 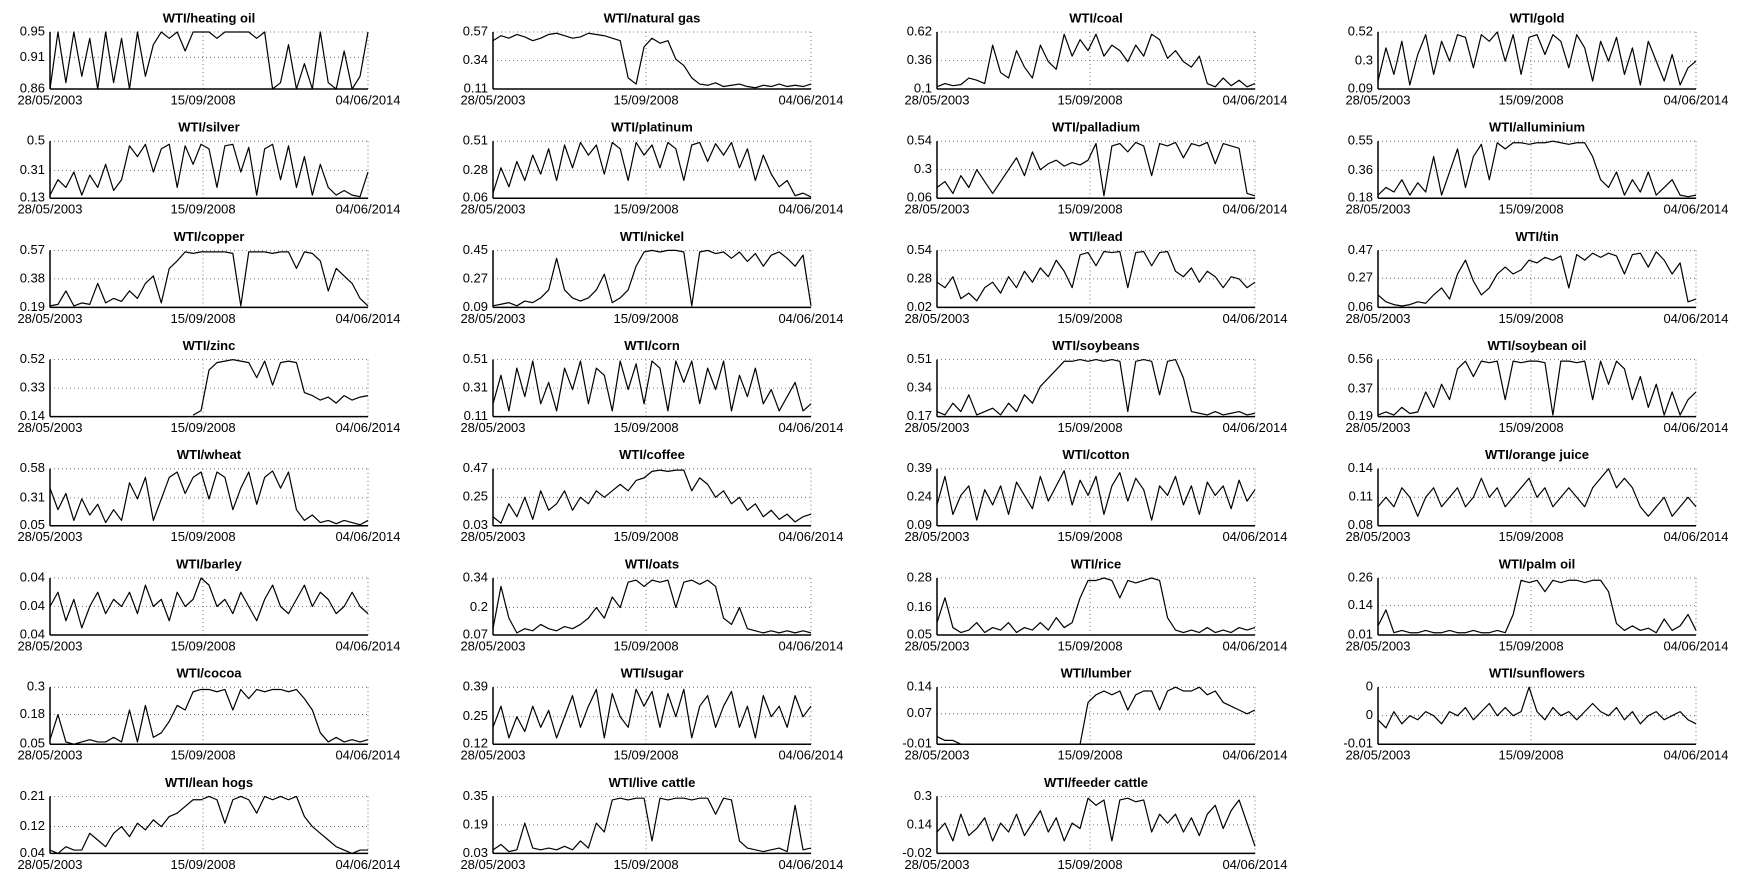 What do you see at coordinates (1360, 169) in the screenshot?
I see `y-tick-label: 0.36` at bounding box center [1360, 169].